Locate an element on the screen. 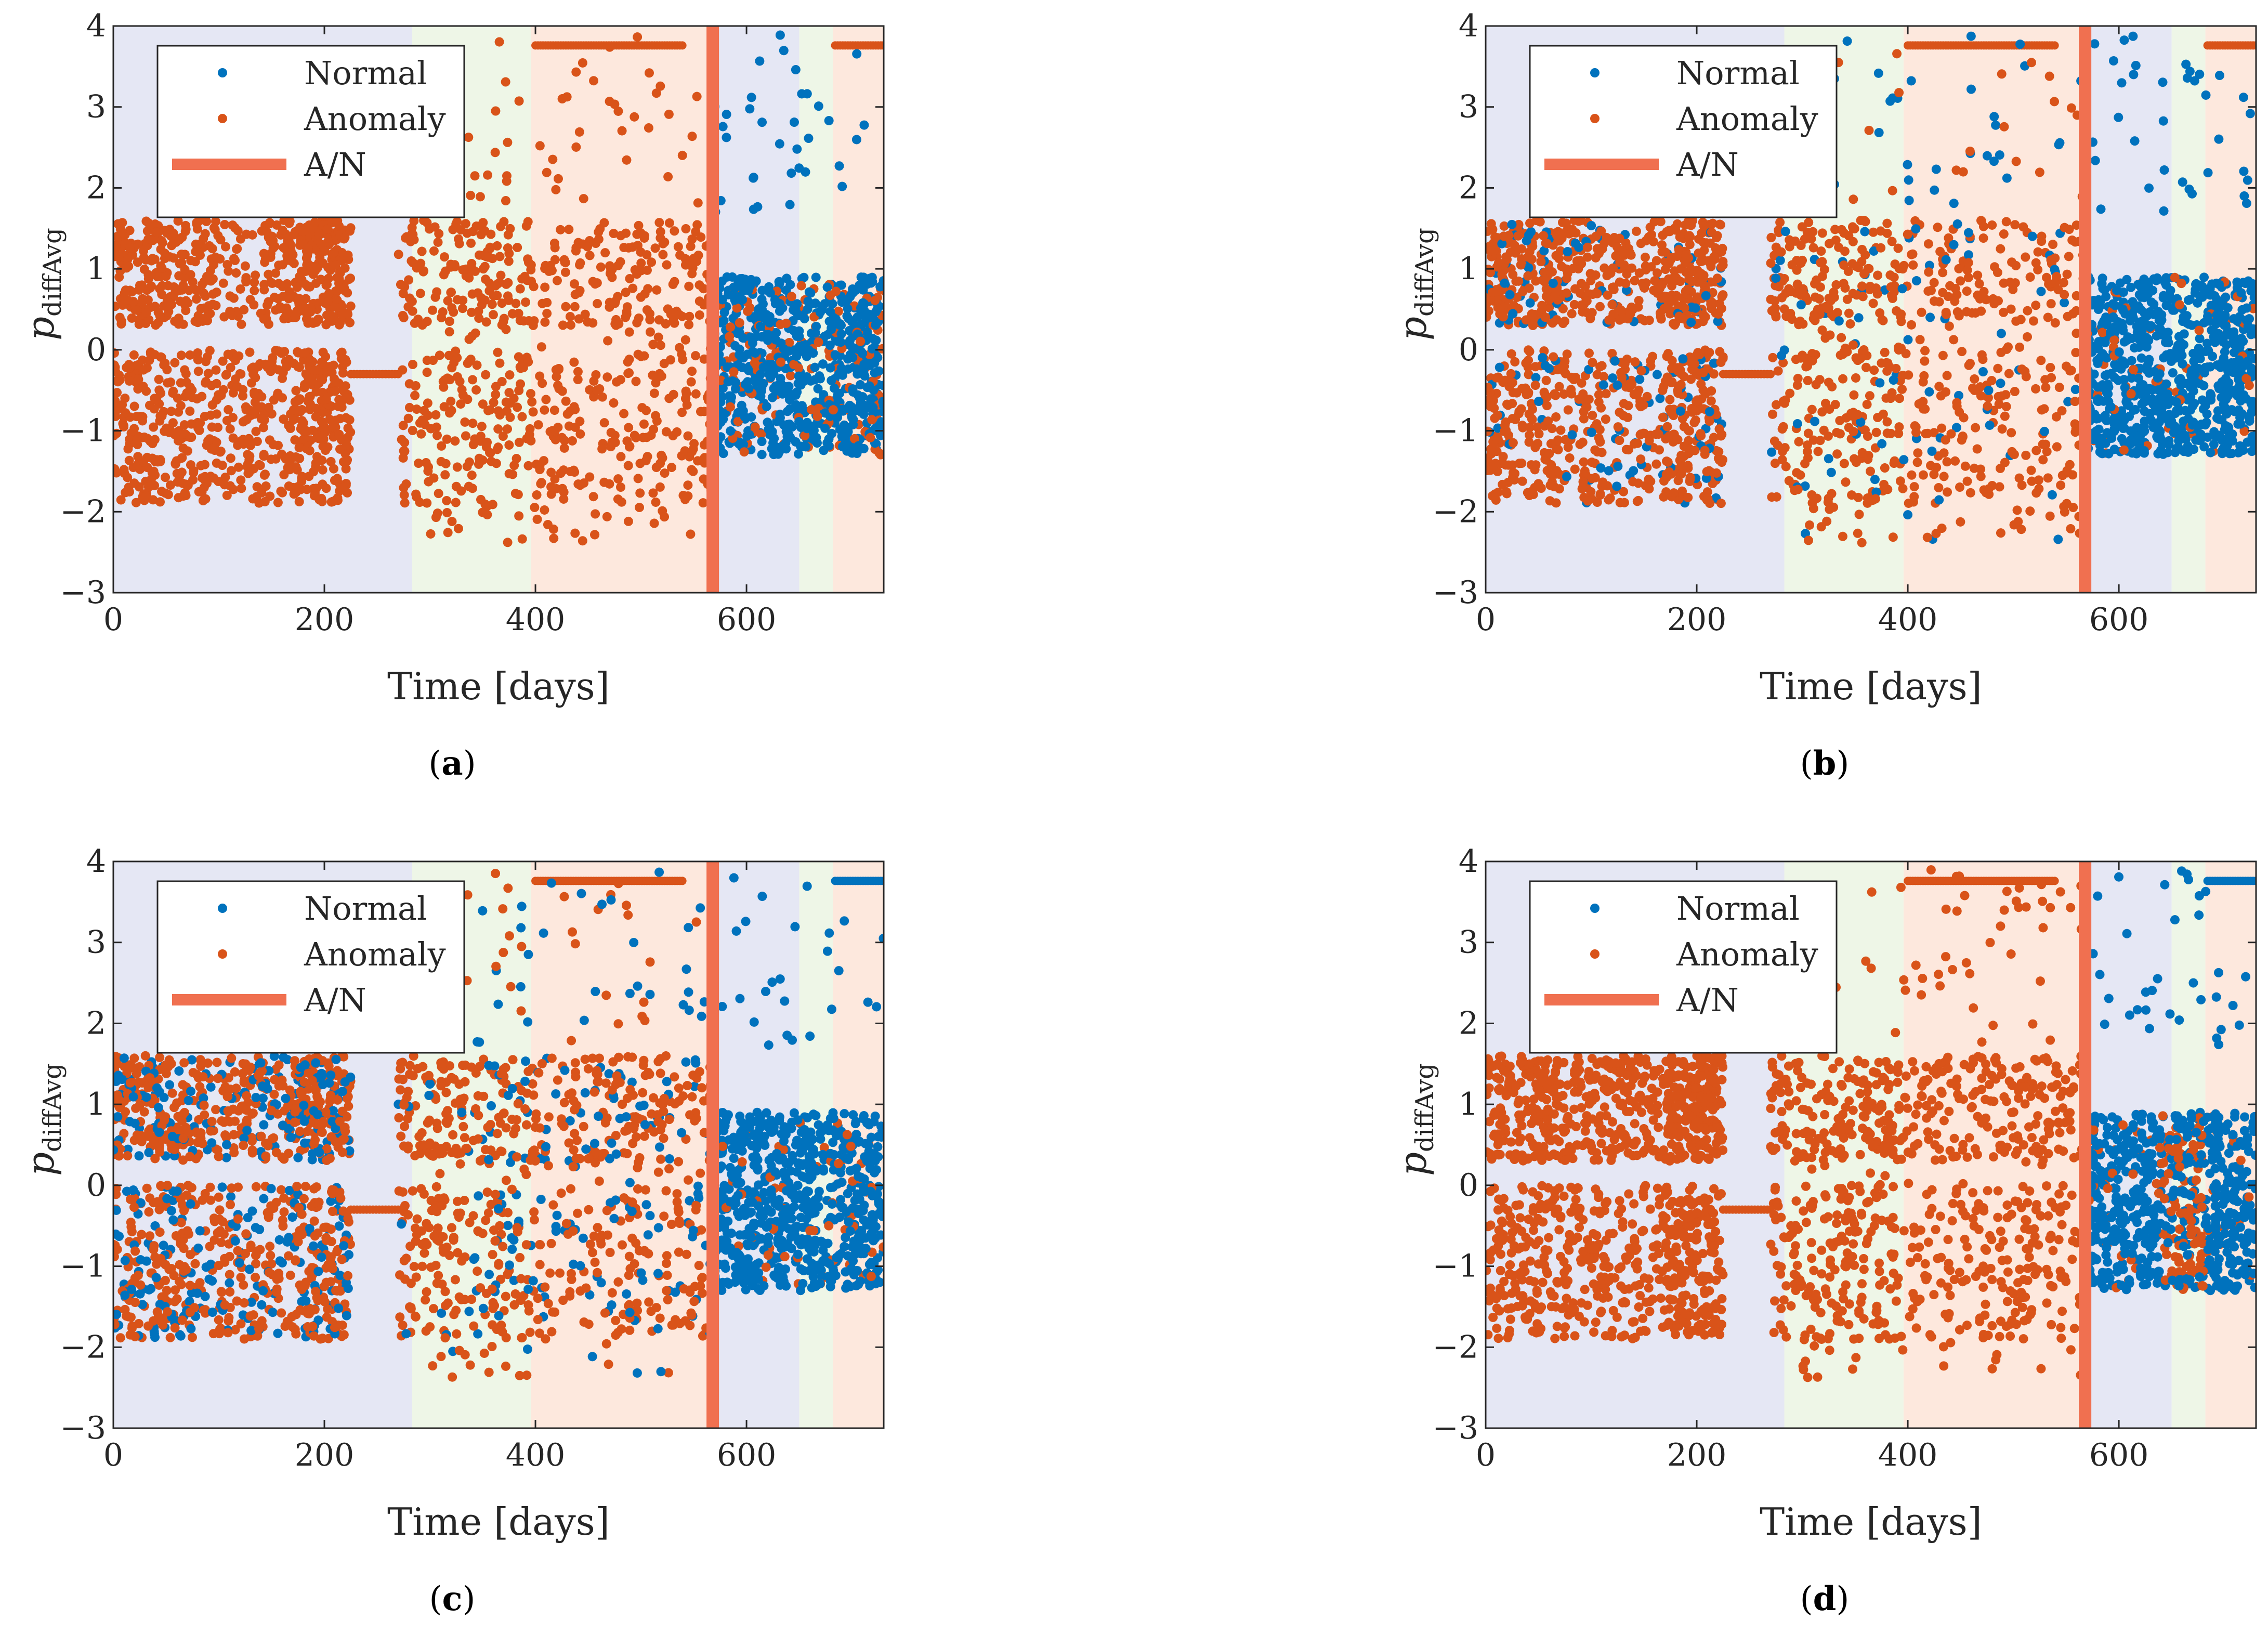  legend-normal-marker is located at coordinates (223, 72).